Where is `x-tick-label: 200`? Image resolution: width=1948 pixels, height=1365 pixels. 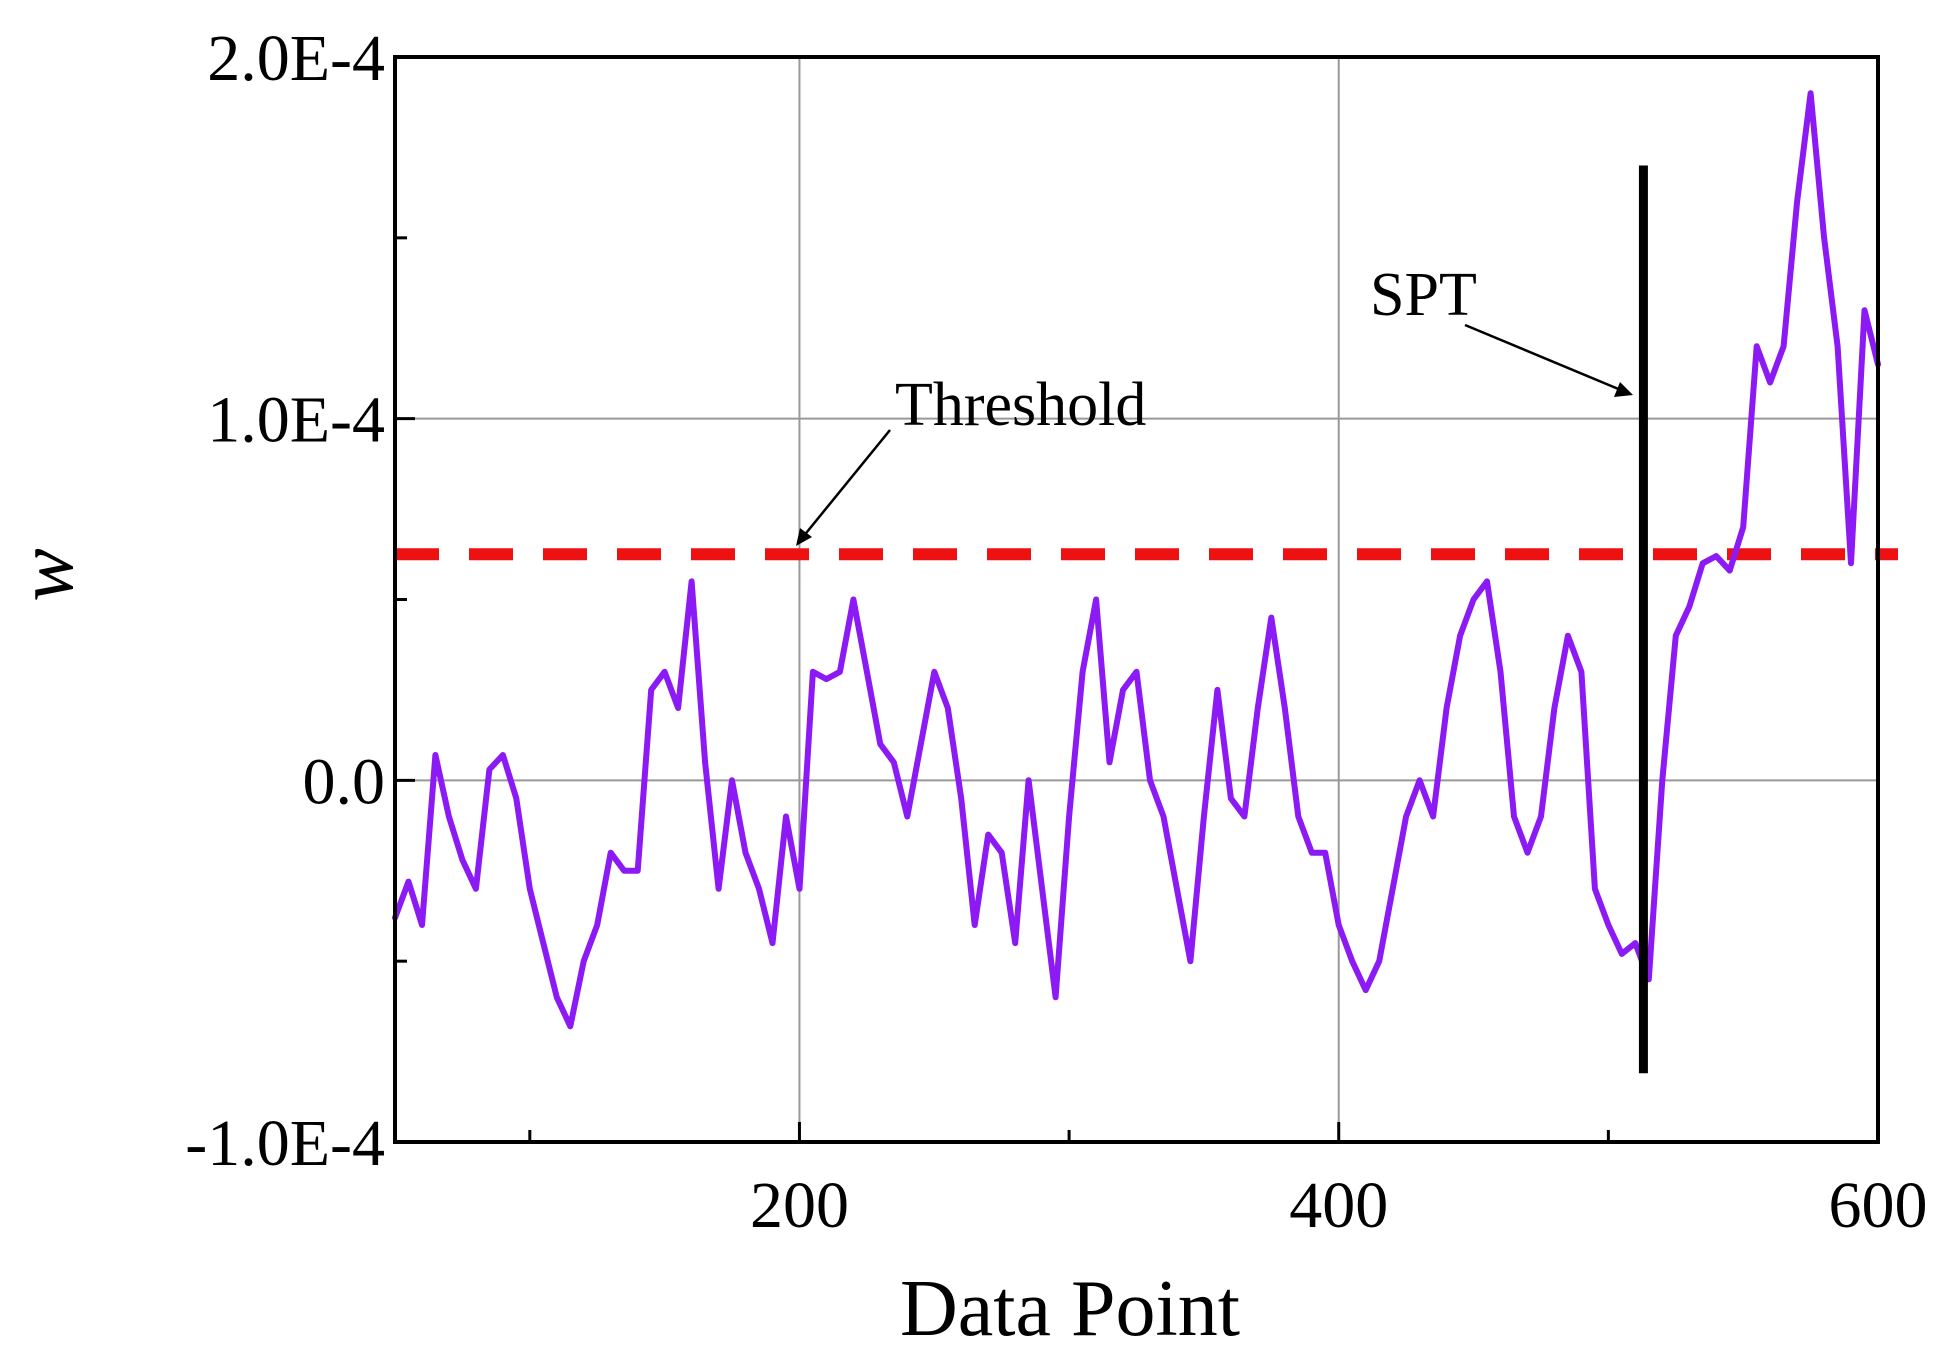
x-tick-label: 200 is located at coordinates (799, 1205).